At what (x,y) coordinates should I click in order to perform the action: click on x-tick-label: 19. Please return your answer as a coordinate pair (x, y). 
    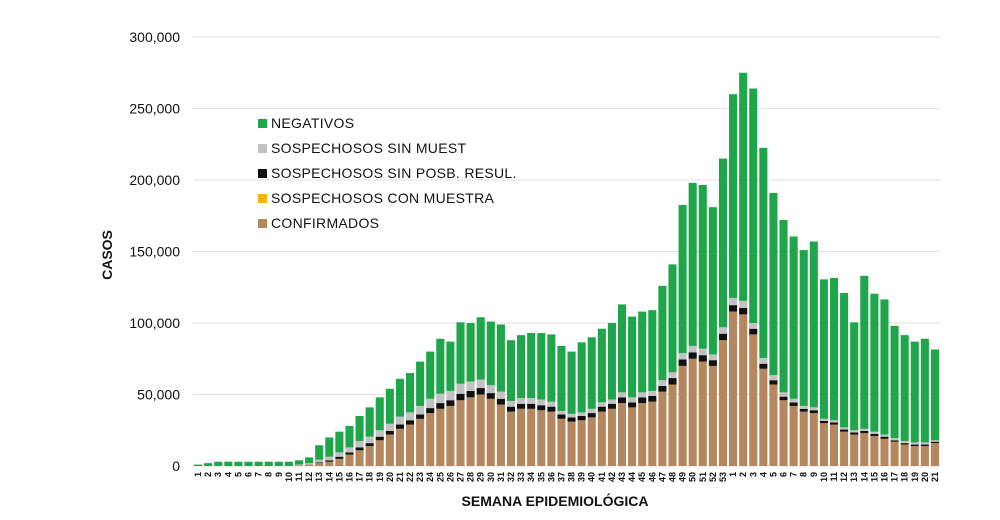
    Looking at the image, I should click on (380, 477).